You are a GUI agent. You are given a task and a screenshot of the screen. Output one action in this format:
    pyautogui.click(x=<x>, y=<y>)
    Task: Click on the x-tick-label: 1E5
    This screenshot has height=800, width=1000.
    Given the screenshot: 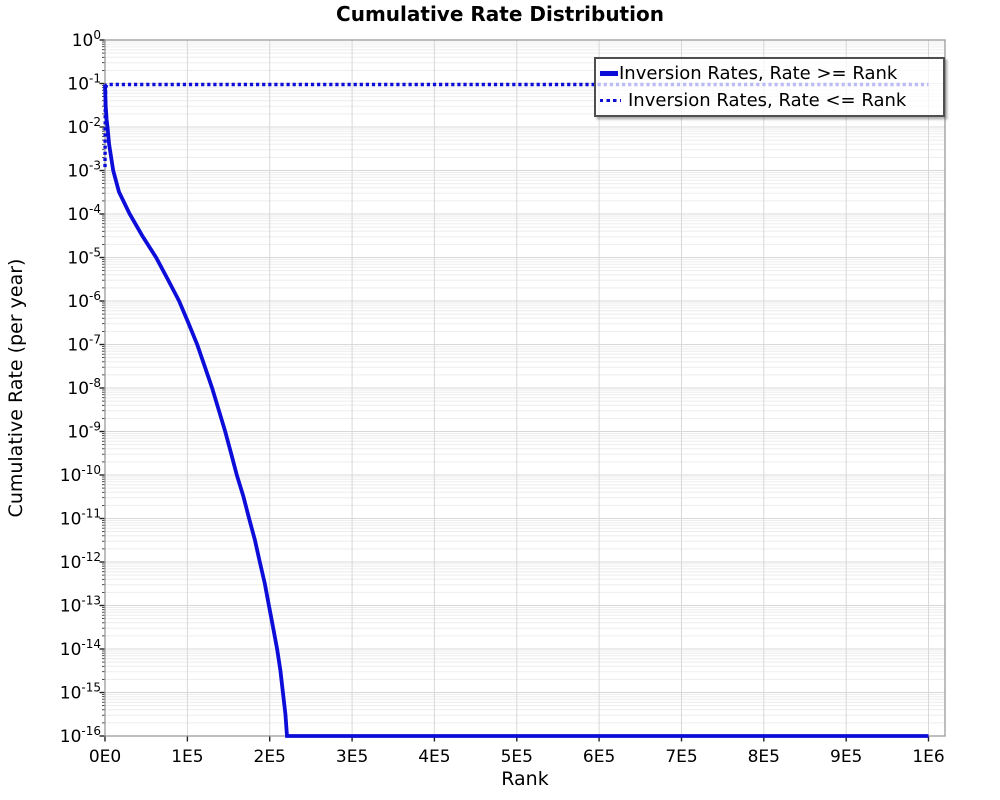 What is the action you would take?
    pyautogui.click(x=187, y=757)
    